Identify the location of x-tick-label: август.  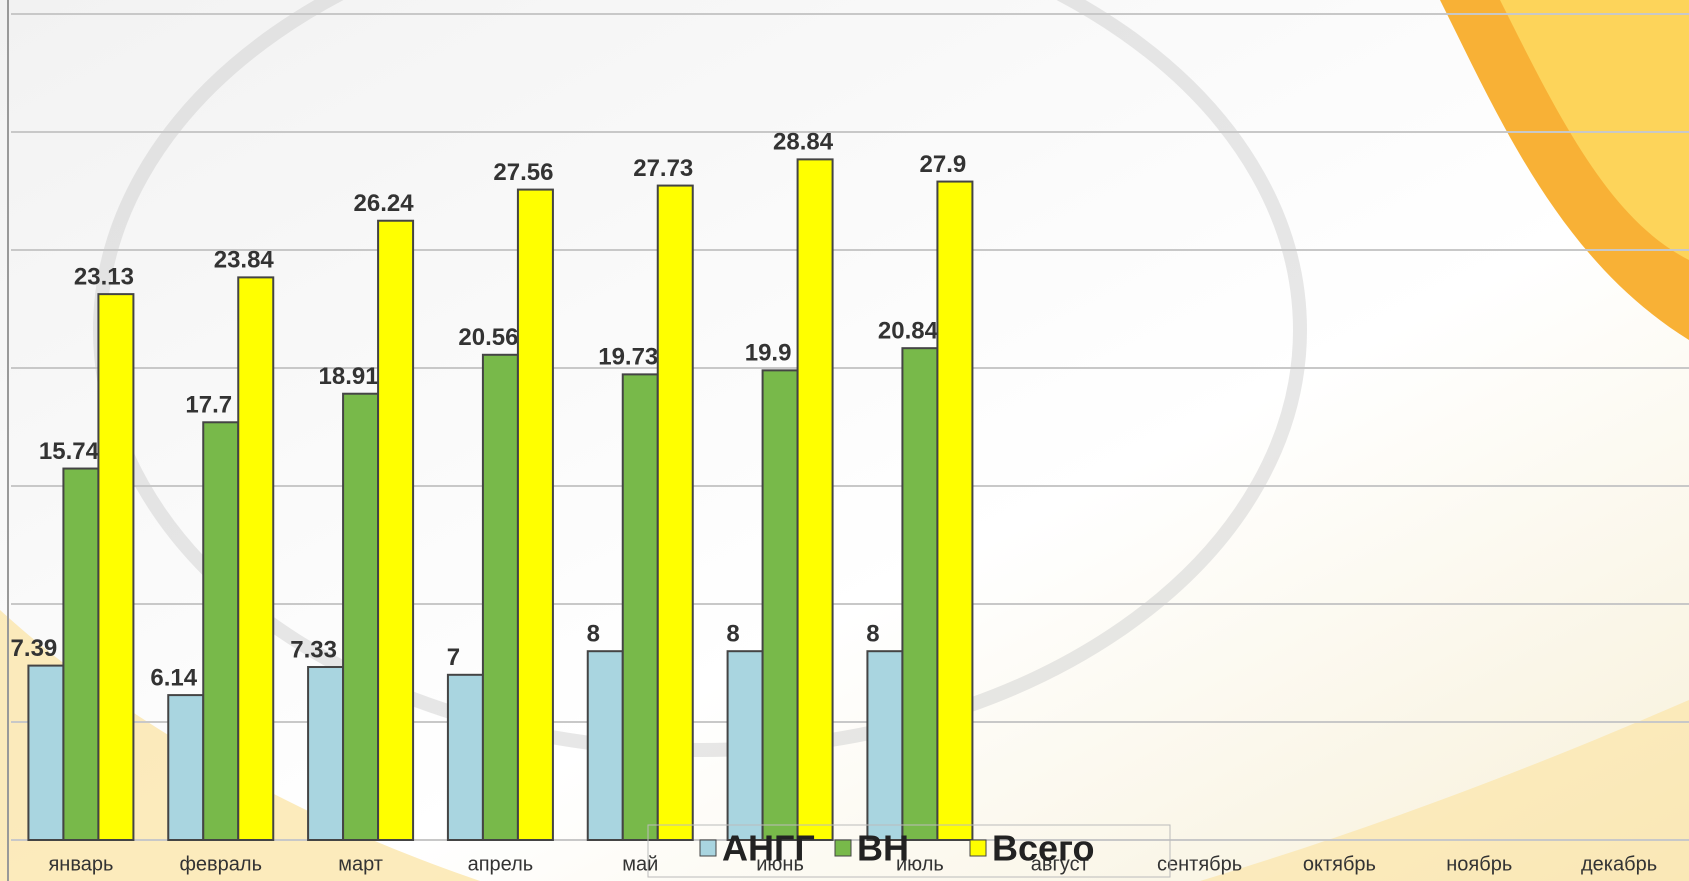
(1060, 864).